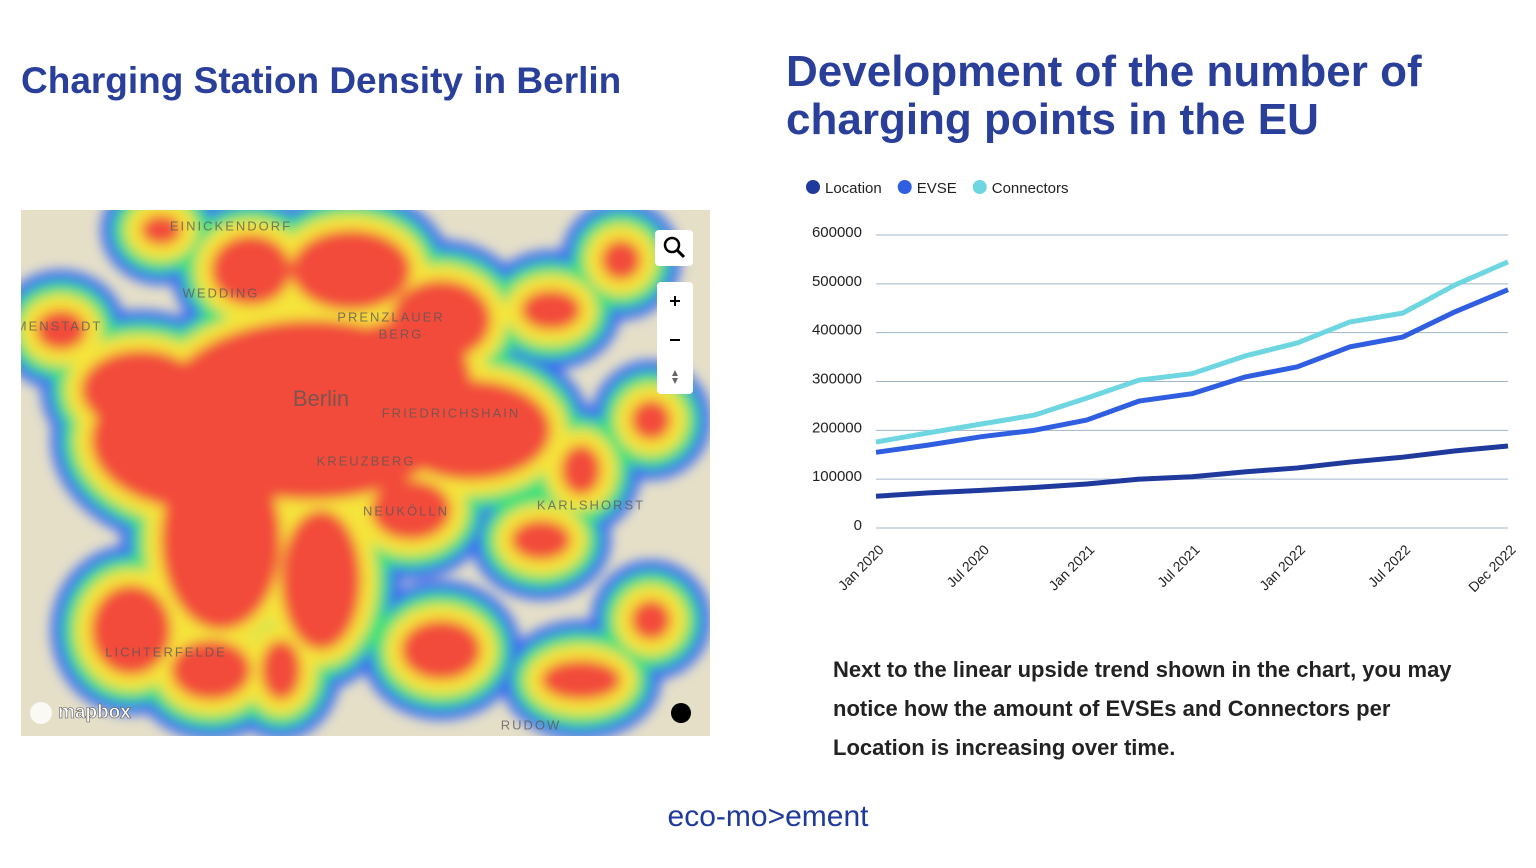 Image resolution: width=1536 pixels, height=868 pixels. Describe the element at coordinates (853, 188) in the screenshot. I see `legend-label: Location` at that location.